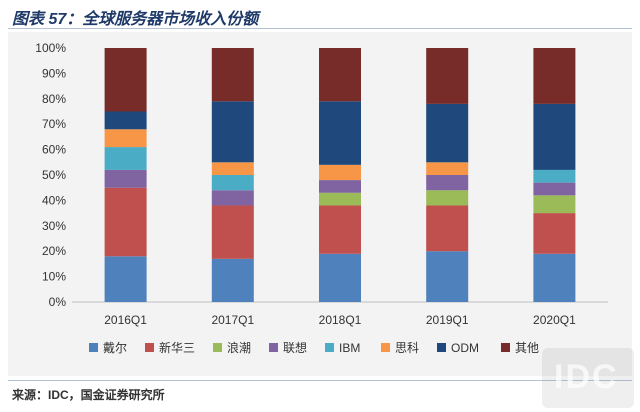 The image size is (640, 412). I want to click on legend-label: 联想, so click(295, 347).